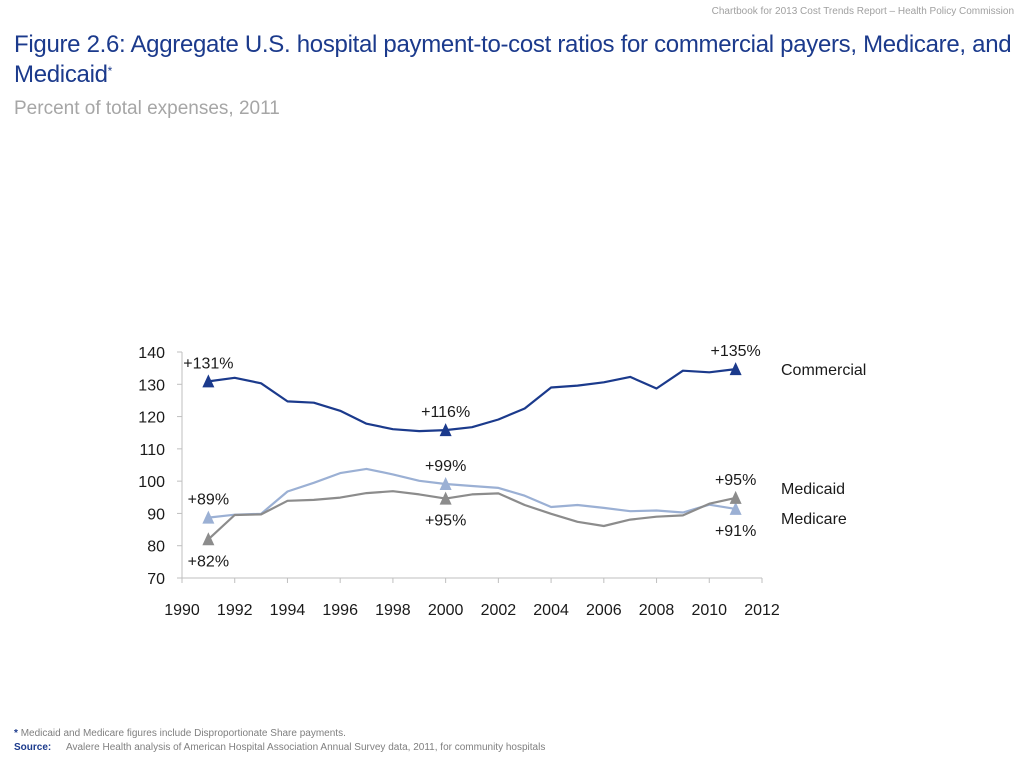 The width and height of the screenshot is (1024, 768). What do you see at coordinates (814, 519) in the screenshot?
I see `medicare-series-label: Medicare` at bounding box center [814, 519].